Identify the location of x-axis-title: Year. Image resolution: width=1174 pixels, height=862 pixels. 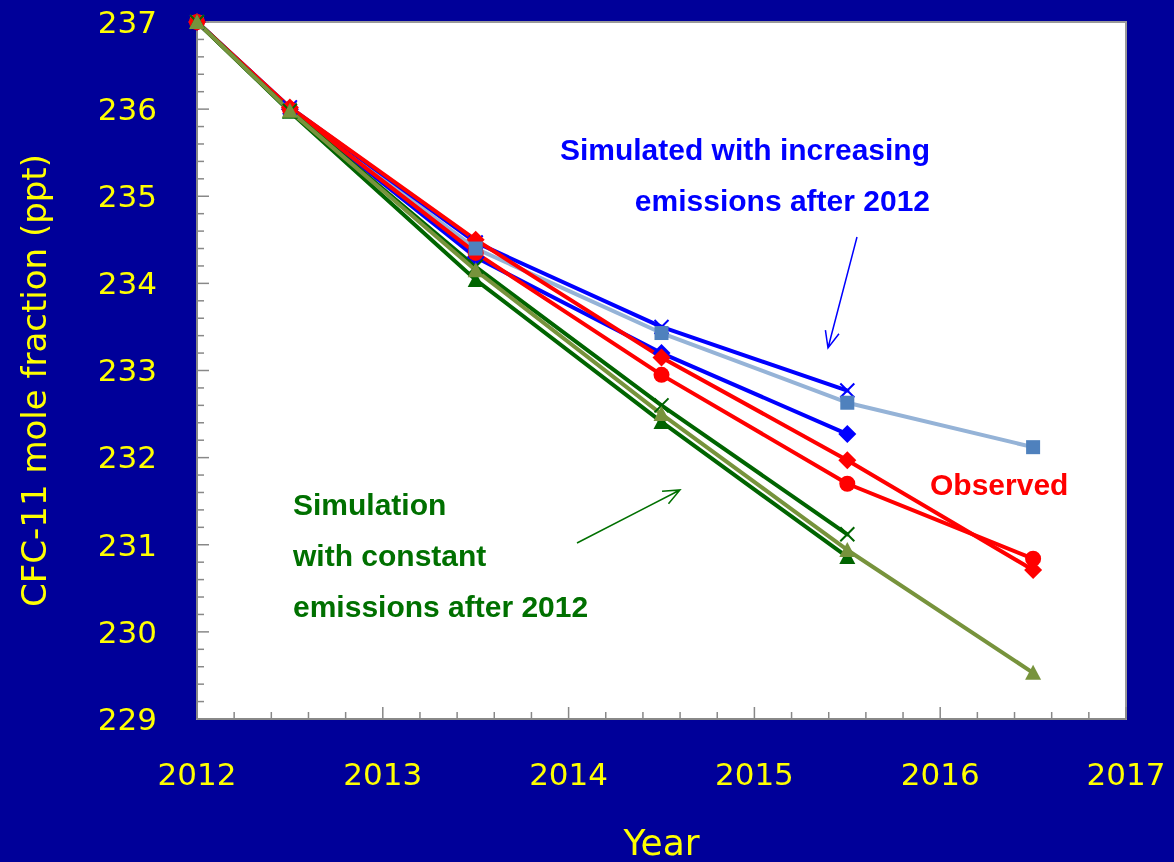
(661, 842).